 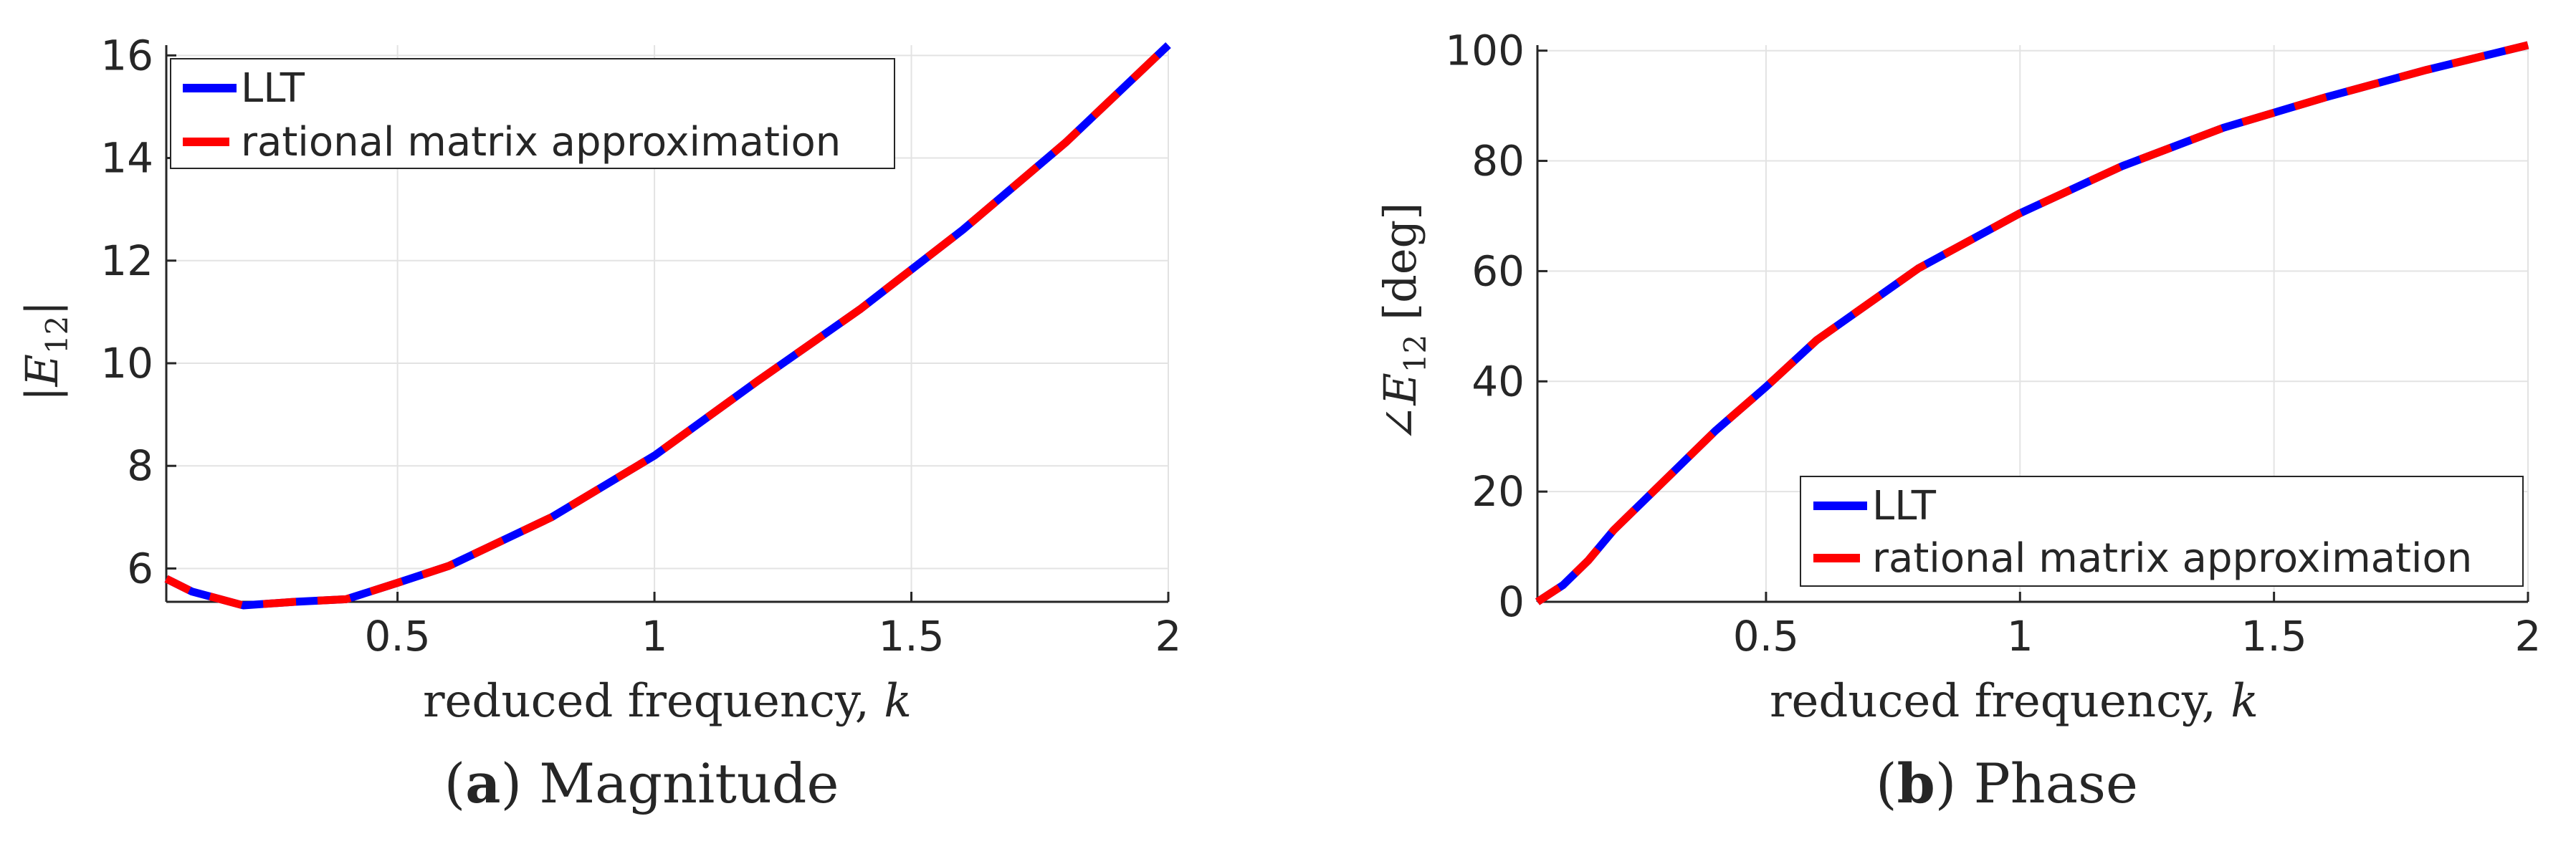 What do you see at coordinates (541, 142) in the screenshot?
I see `magnitude-legend-rational-label: rational matrix approximation` at bounding box center [541, 142].